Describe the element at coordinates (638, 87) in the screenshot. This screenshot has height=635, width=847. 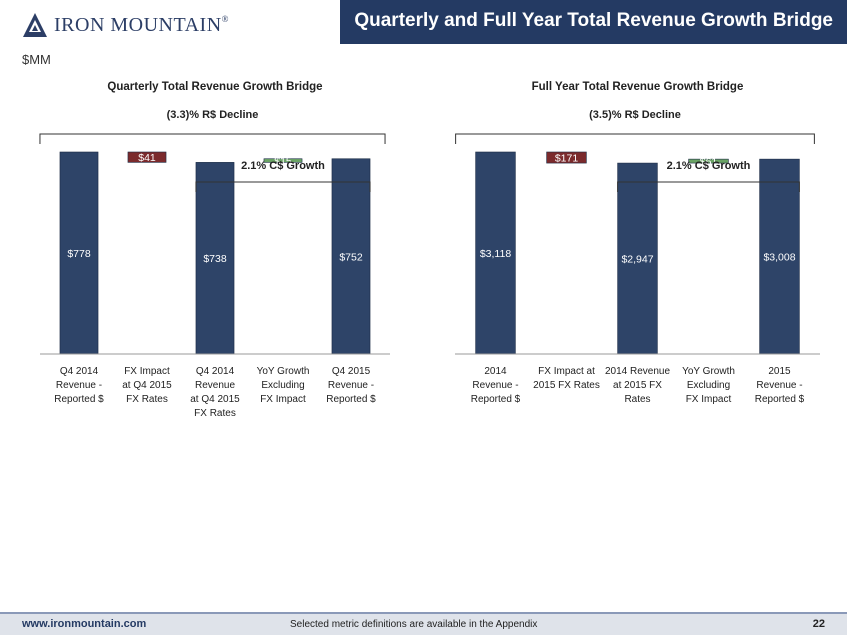
I see `chart-title: Full Year Total Revenue Growth Bridge` at that location.